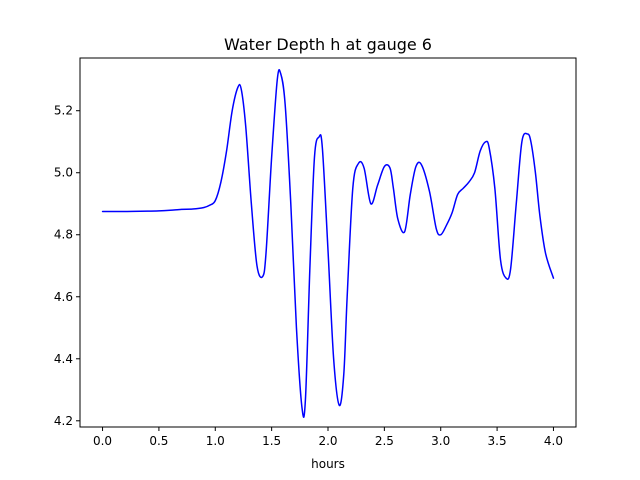 The width and height of the screenshot is (640, 480). What do you see at coordinates (63, 359) in the screenshot?
I see `y-tick-label: 4.4` at bounding box center [63, 359].